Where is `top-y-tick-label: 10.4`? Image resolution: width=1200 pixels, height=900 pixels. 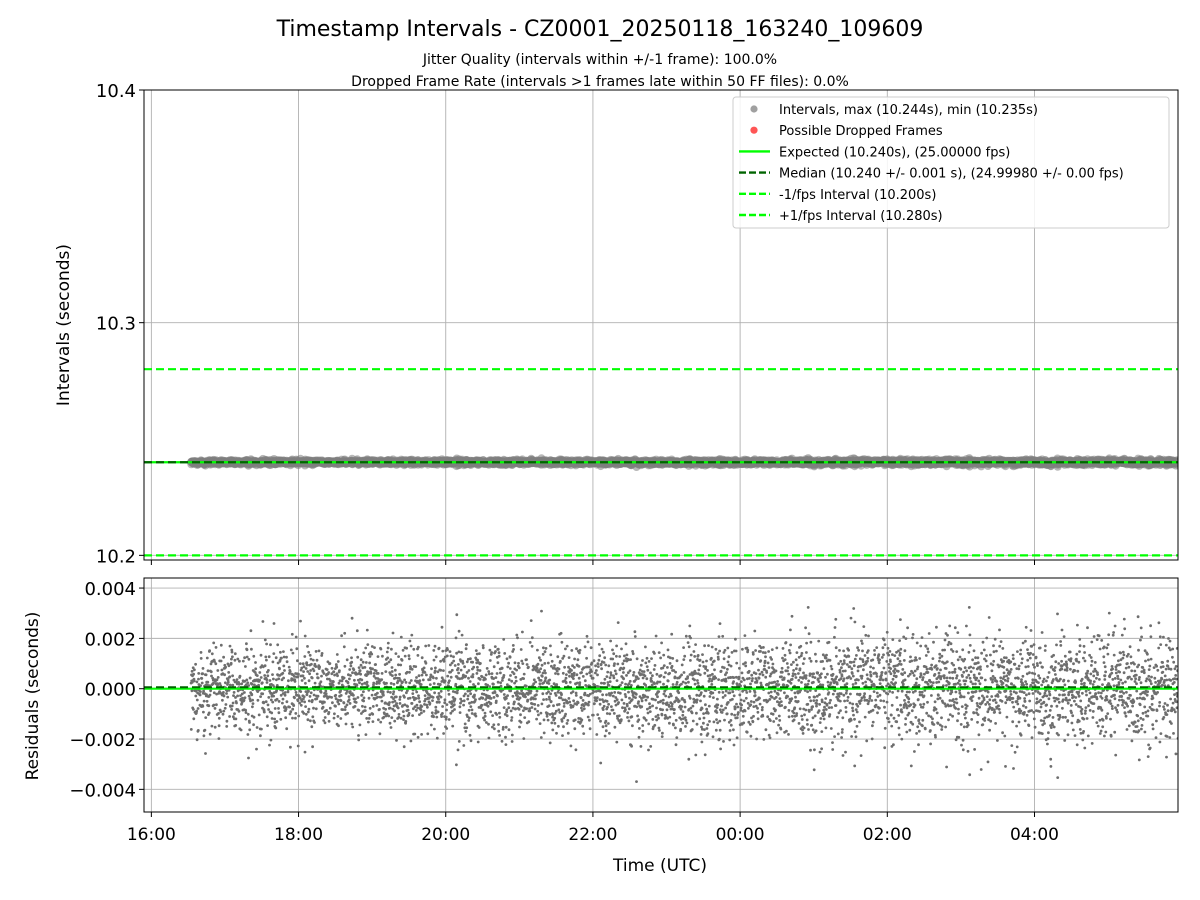
top-y-tick-label: 10.4 is located at coordinates (116, 91).